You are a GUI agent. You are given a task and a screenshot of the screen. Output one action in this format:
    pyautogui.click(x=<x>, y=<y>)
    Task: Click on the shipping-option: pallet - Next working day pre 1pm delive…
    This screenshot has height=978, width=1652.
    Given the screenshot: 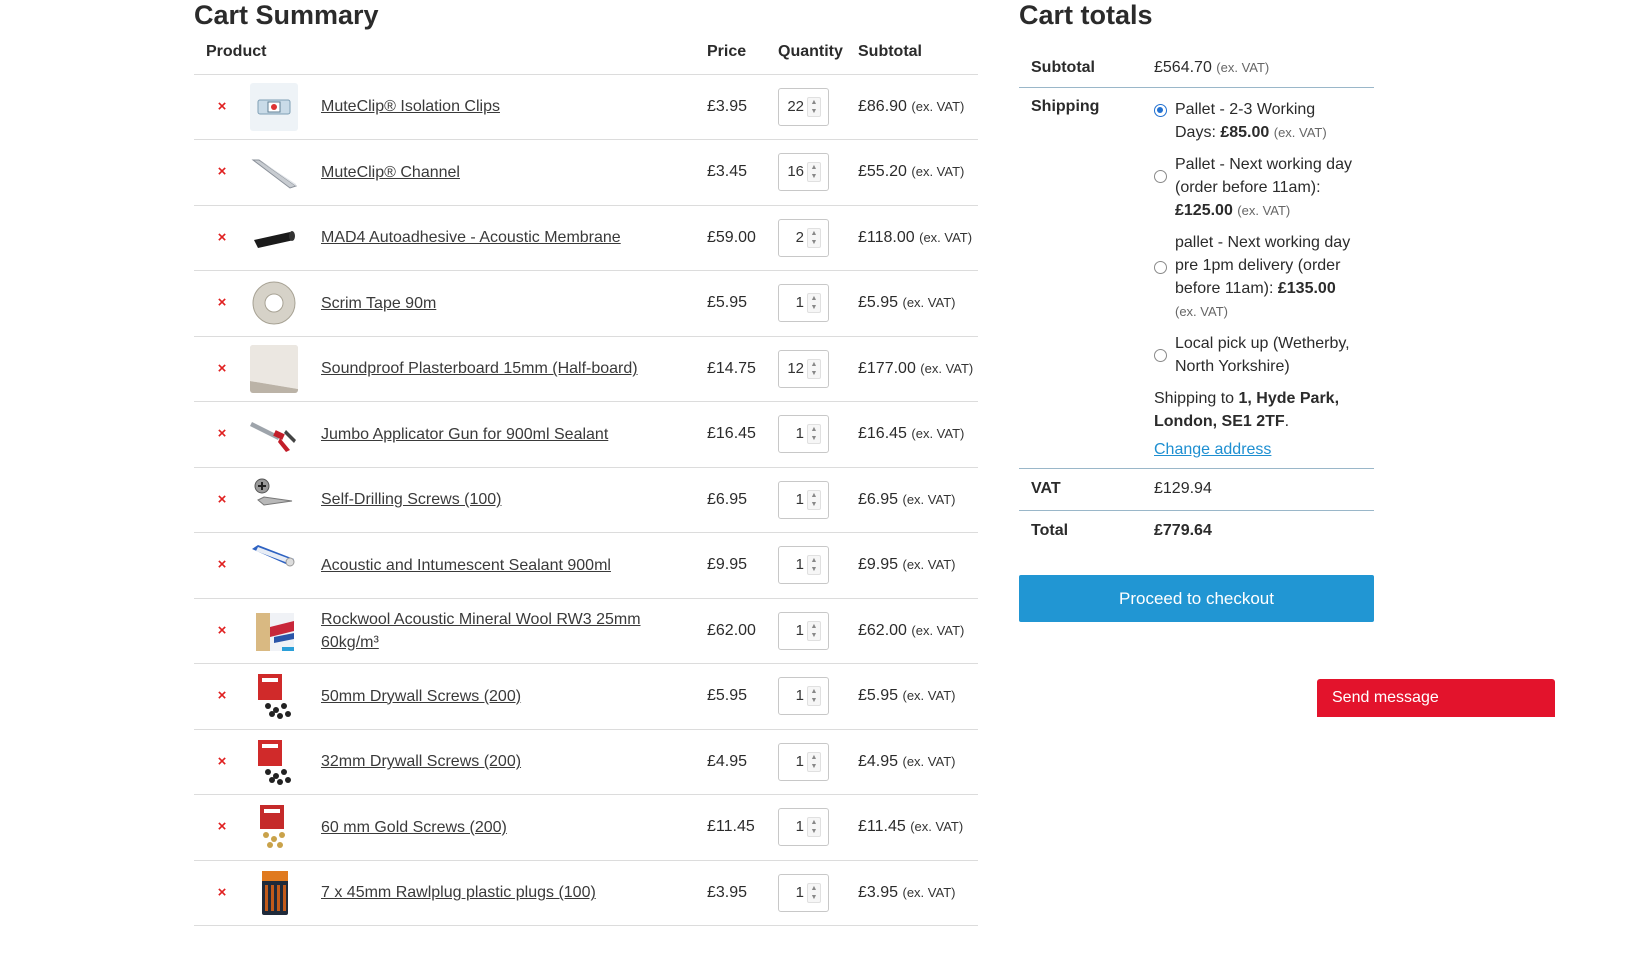 What is the action you would take?
    pyautogui.click(x=1264, y=277)
    